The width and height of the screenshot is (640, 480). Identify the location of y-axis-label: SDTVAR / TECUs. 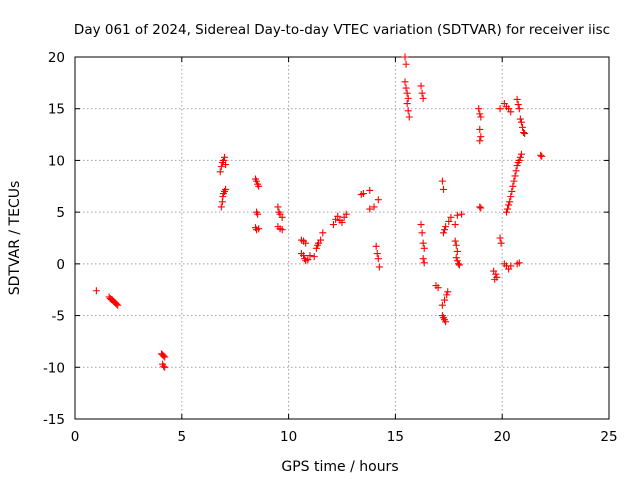
(15, 238).